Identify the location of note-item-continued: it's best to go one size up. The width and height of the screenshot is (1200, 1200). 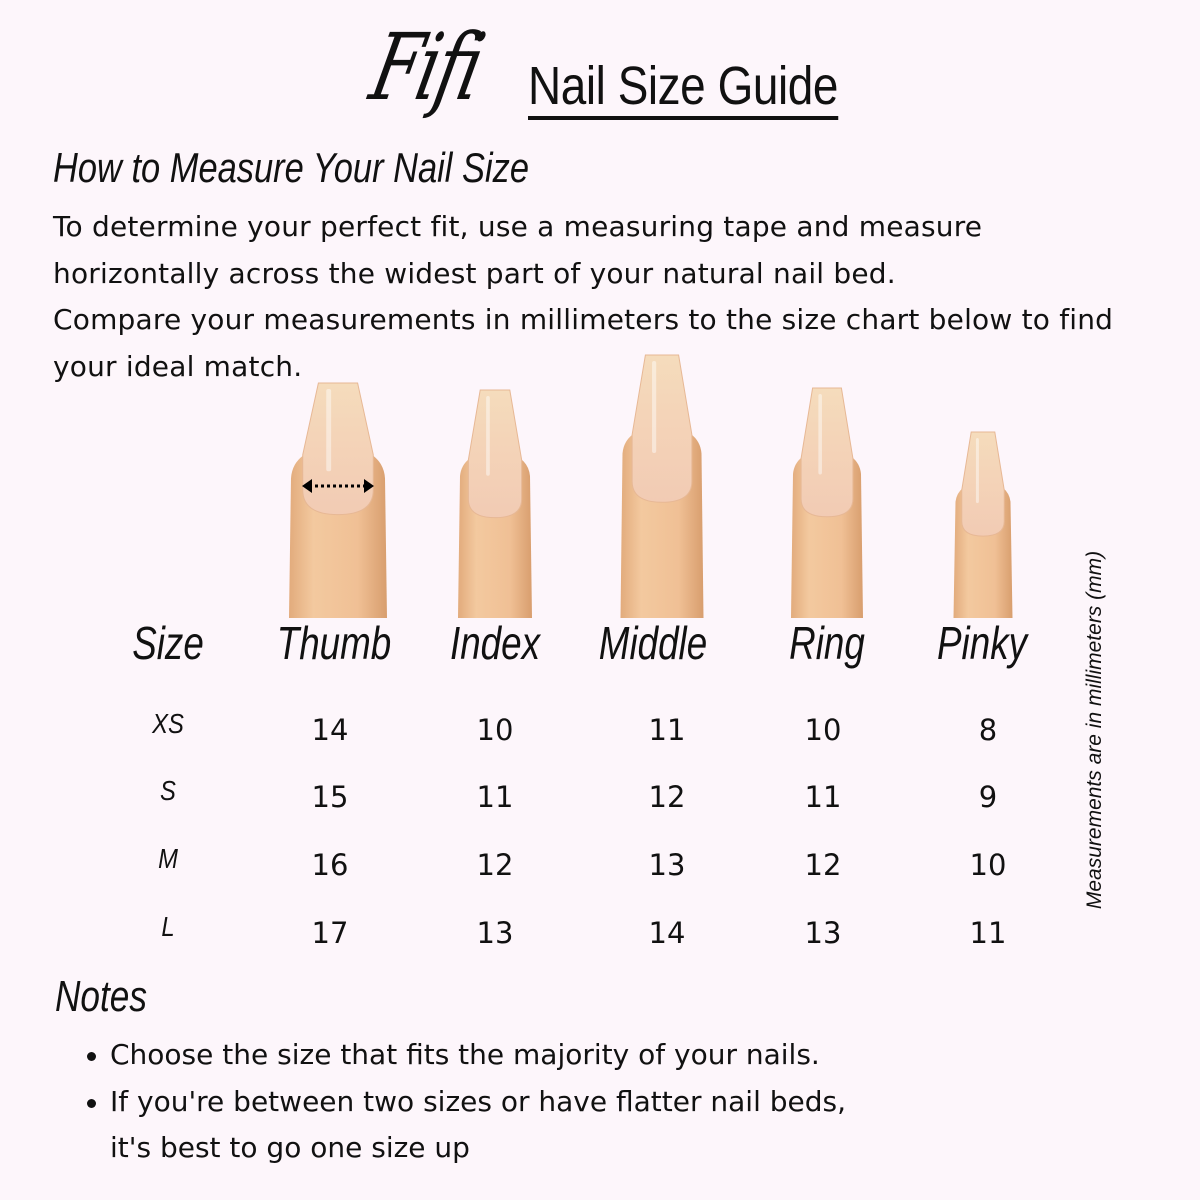
(290, 1147).